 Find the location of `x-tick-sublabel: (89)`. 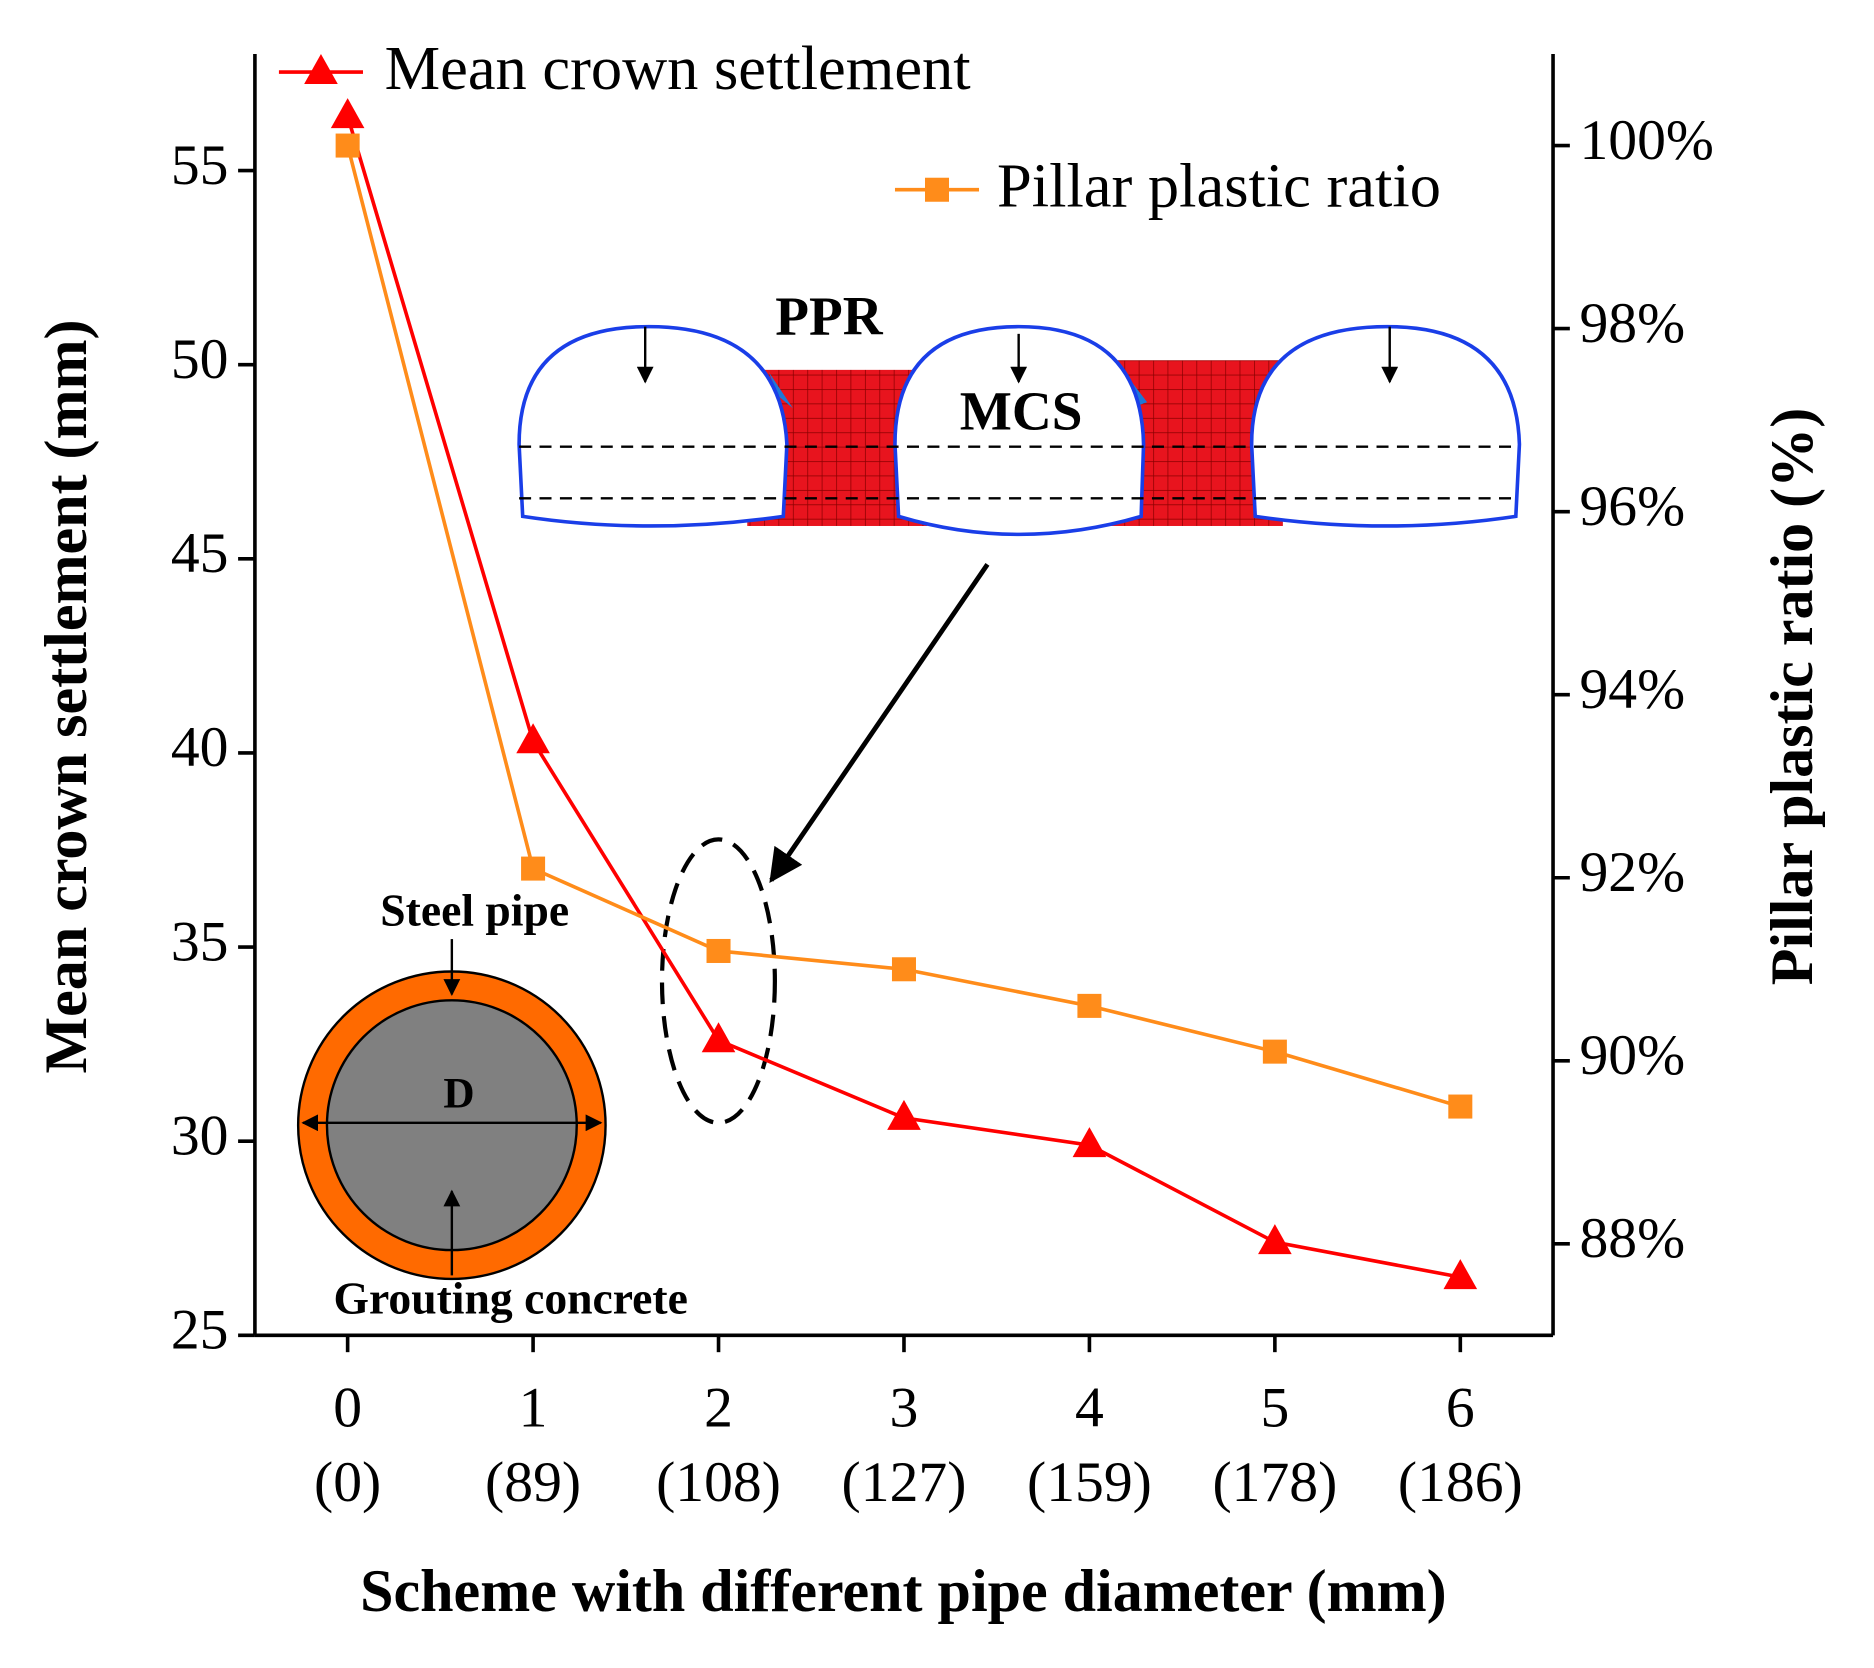

x-tick-sublabel: (89) is located at coordinates (533, 1482).